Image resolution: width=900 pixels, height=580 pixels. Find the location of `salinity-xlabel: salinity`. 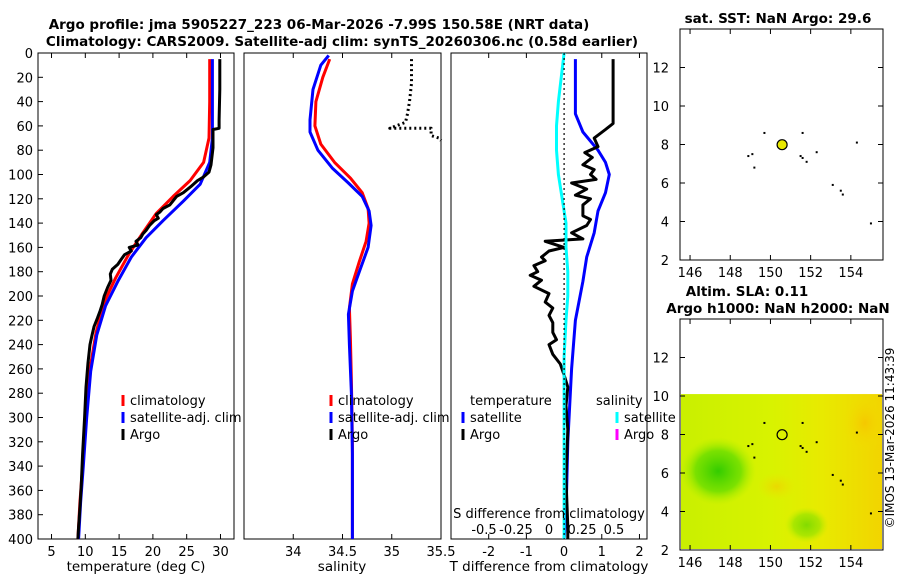

salinity-xlabel: salinity is located at coordinates (342, 567).